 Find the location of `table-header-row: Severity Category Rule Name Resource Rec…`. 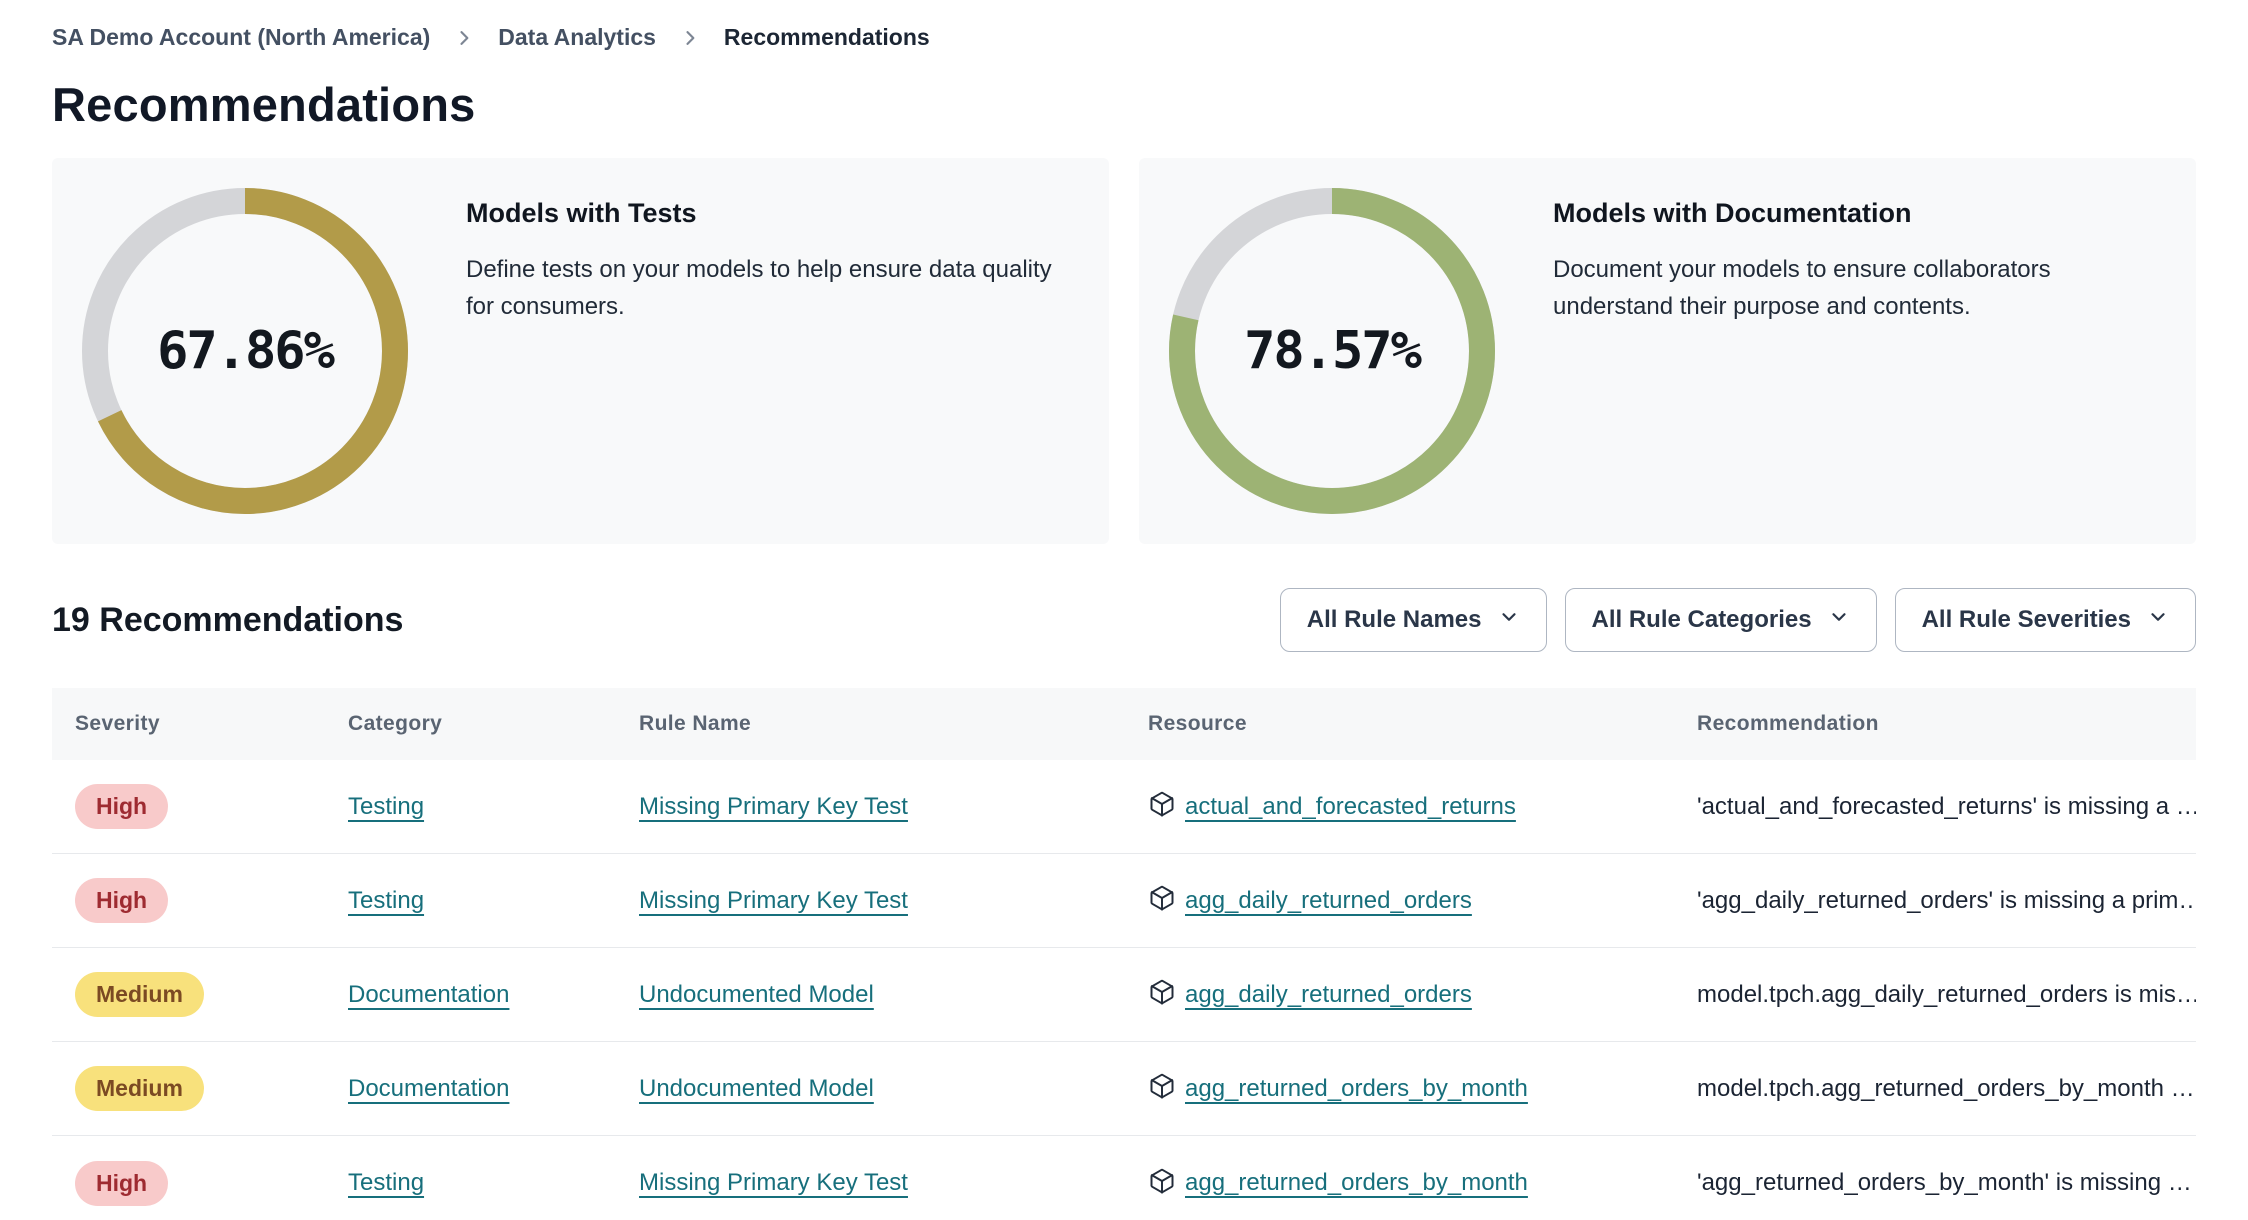

table-header-row: Severity Category Rule Name Resource Rec… is located at coordinates (1124, 724).